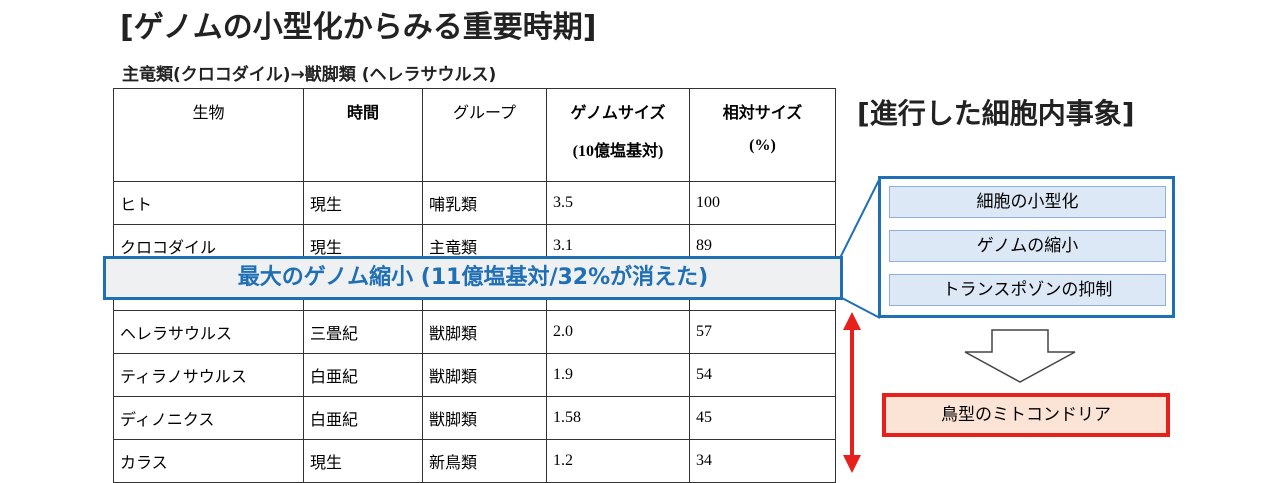 The height and width of the screenshot is (483, 1280). I want to click on events-box: 細胞の小型化 ゲノムの縮小 トランスポゾンの抑制, so click(1026, 247).